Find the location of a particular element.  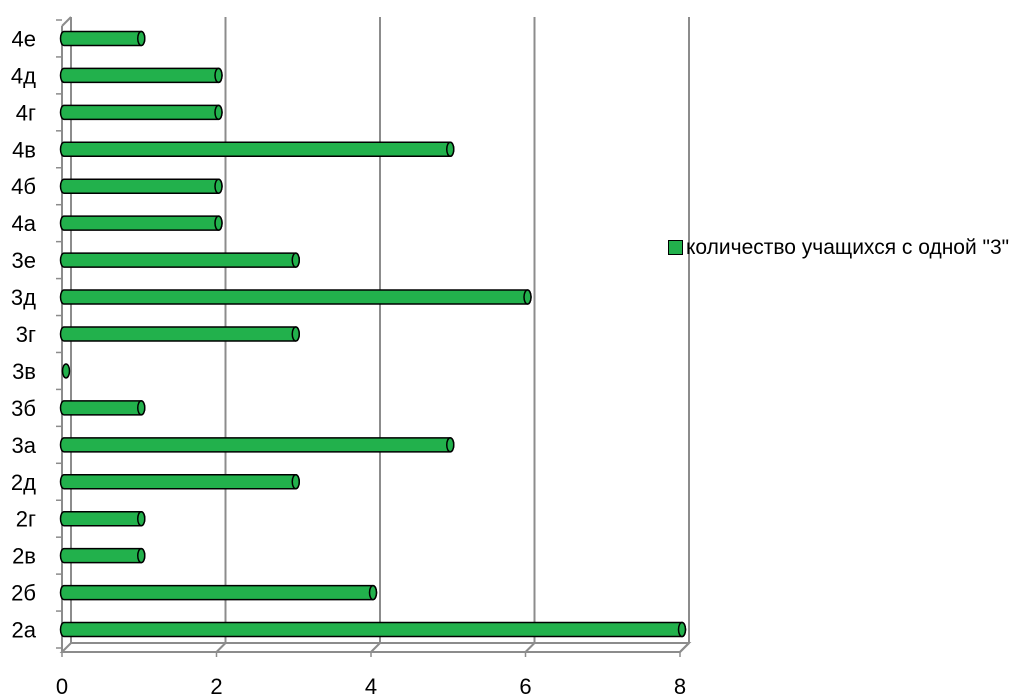

y-axis-tick-label: 2г is located at coordinates (26, 519).